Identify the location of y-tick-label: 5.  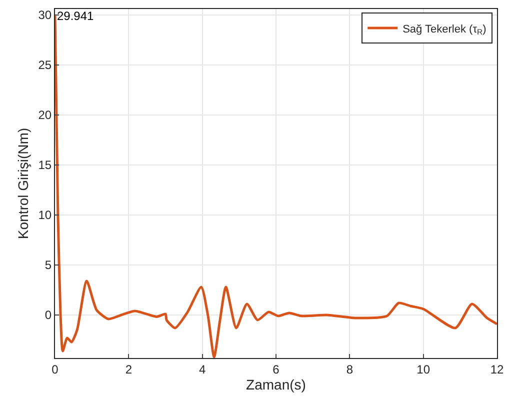
(48, 265).